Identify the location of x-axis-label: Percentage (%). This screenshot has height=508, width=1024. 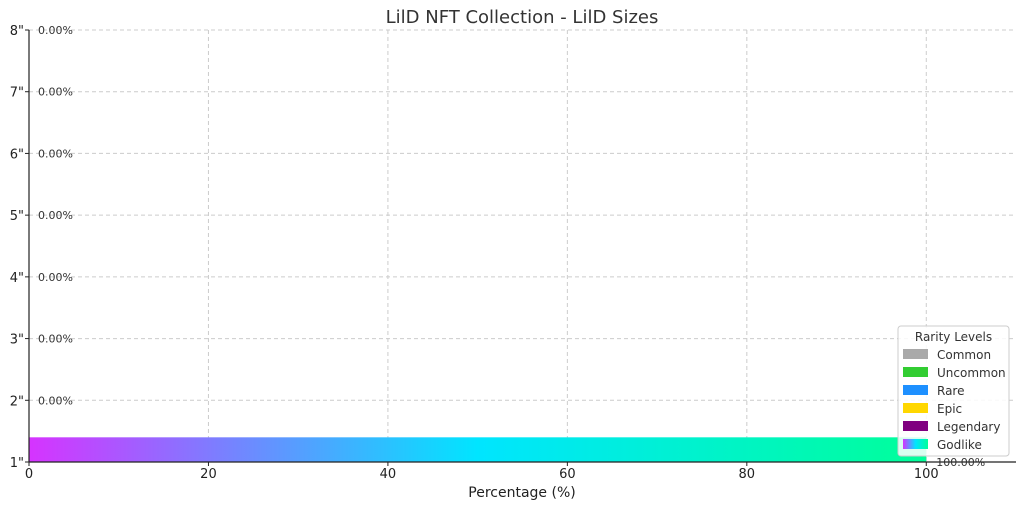
(521, 493).